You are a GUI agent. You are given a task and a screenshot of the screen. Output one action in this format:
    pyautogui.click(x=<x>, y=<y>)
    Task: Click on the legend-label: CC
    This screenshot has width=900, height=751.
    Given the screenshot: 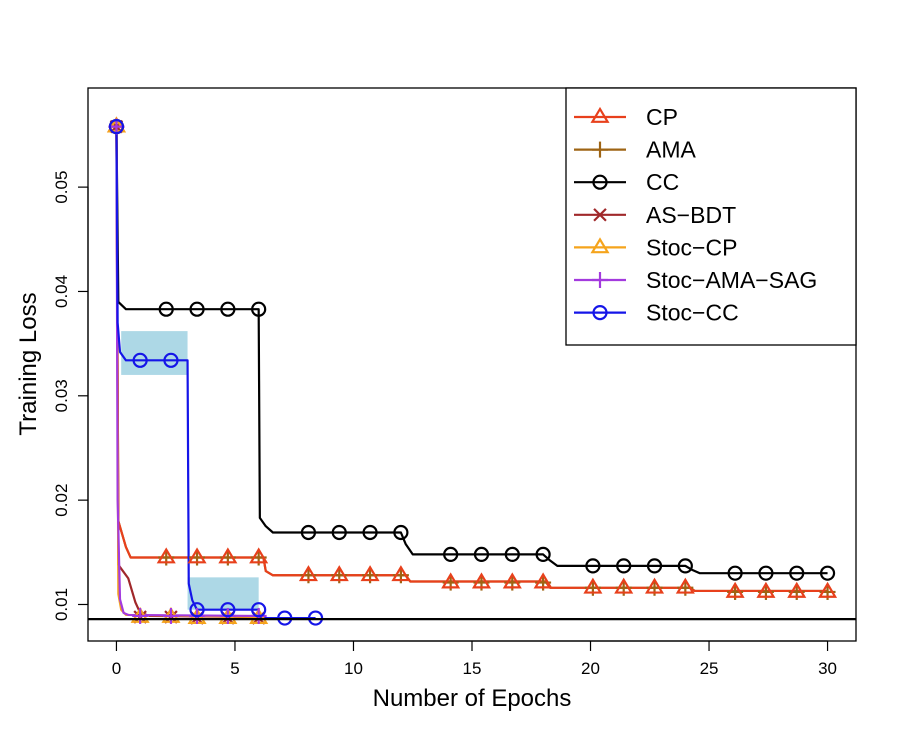 What is the action you would take?
    pyautogui.click(x=662, y=182)
    